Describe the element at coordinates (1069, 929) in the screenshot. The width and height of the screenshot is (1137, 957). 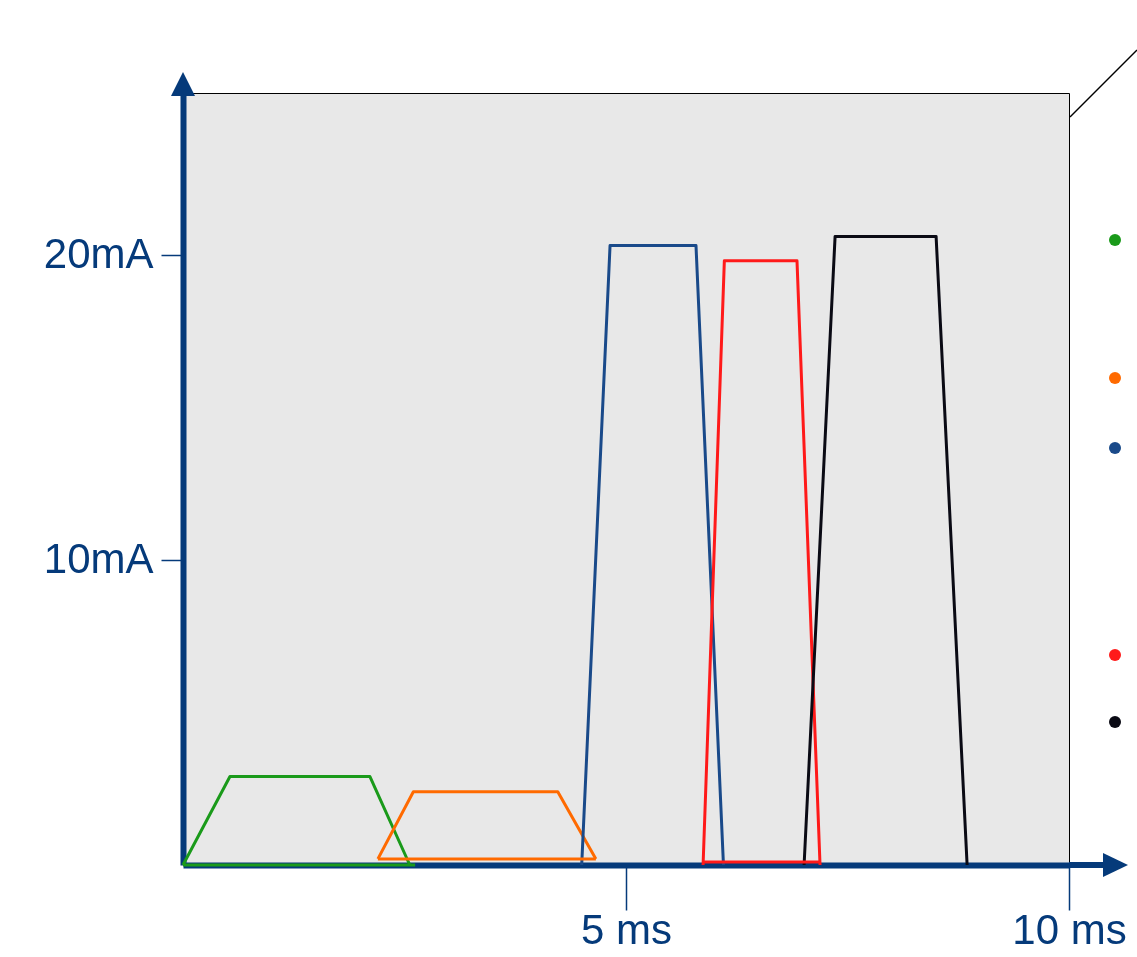
I see `x-tick-label: 10 ms` at that location.